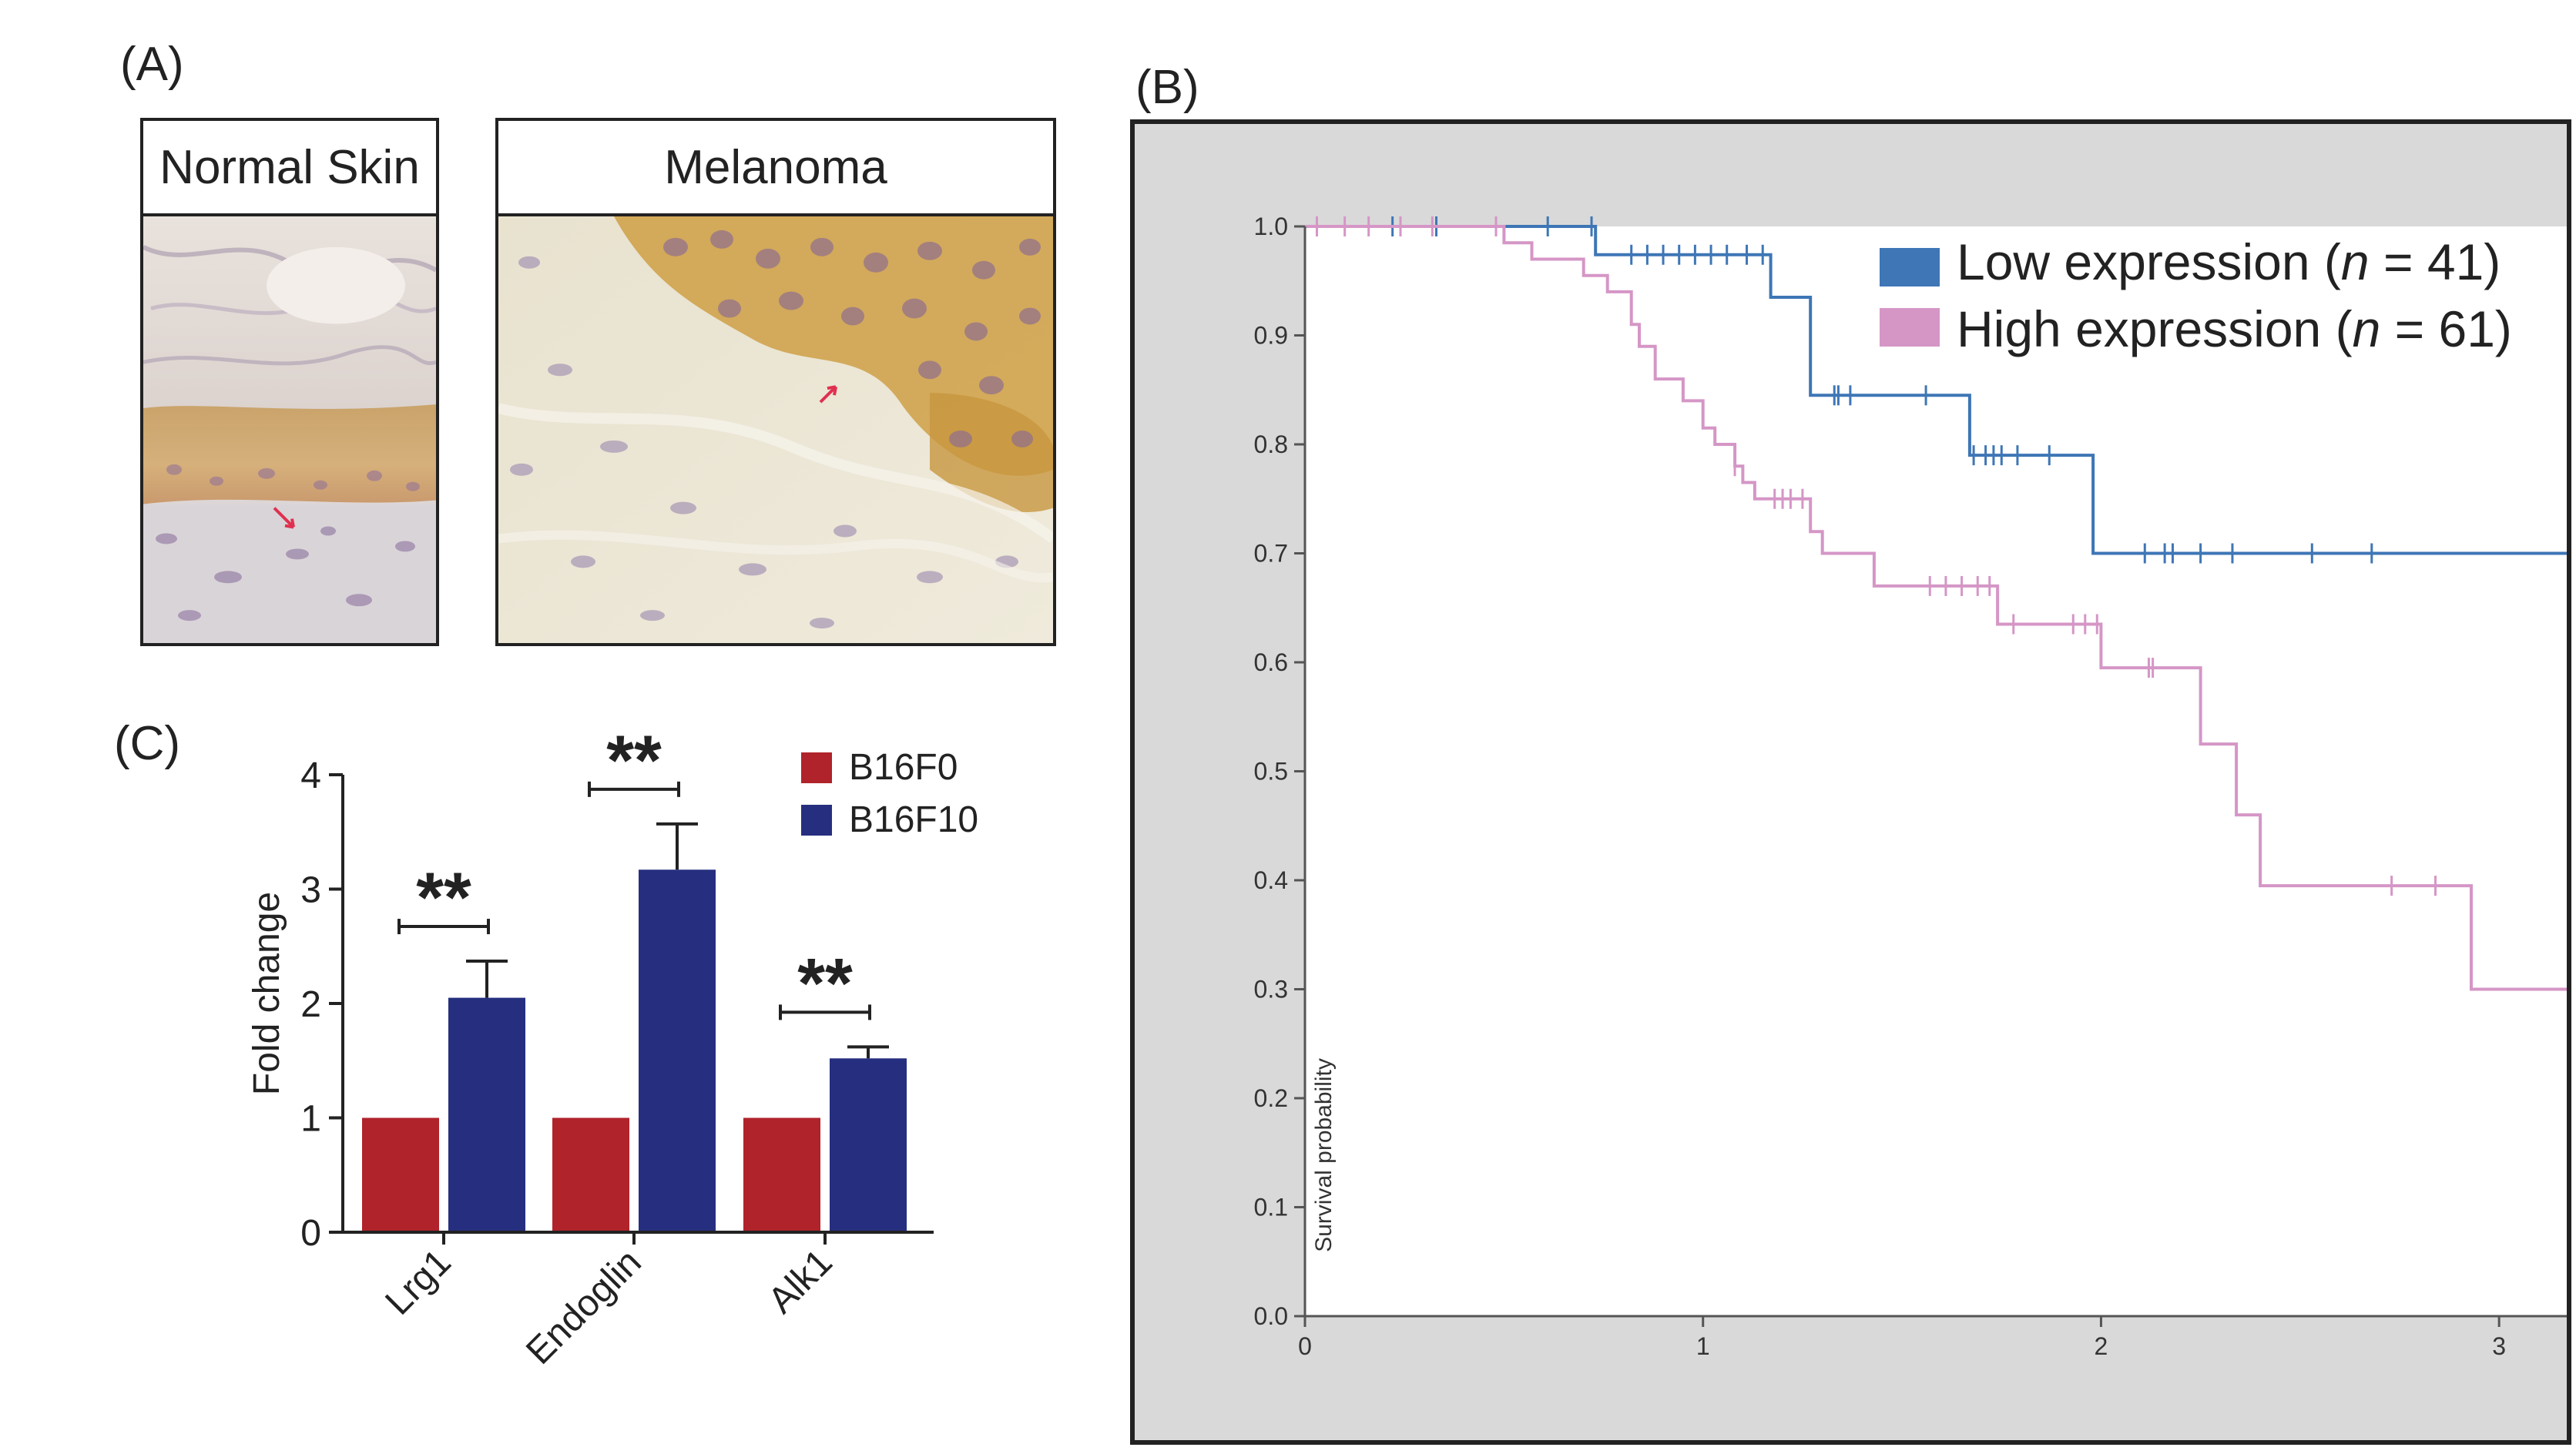 The width and height of the screenshot is (2576, 1454). I want to click on survival-y-tick-label: 0.7, so click(1271, 554).